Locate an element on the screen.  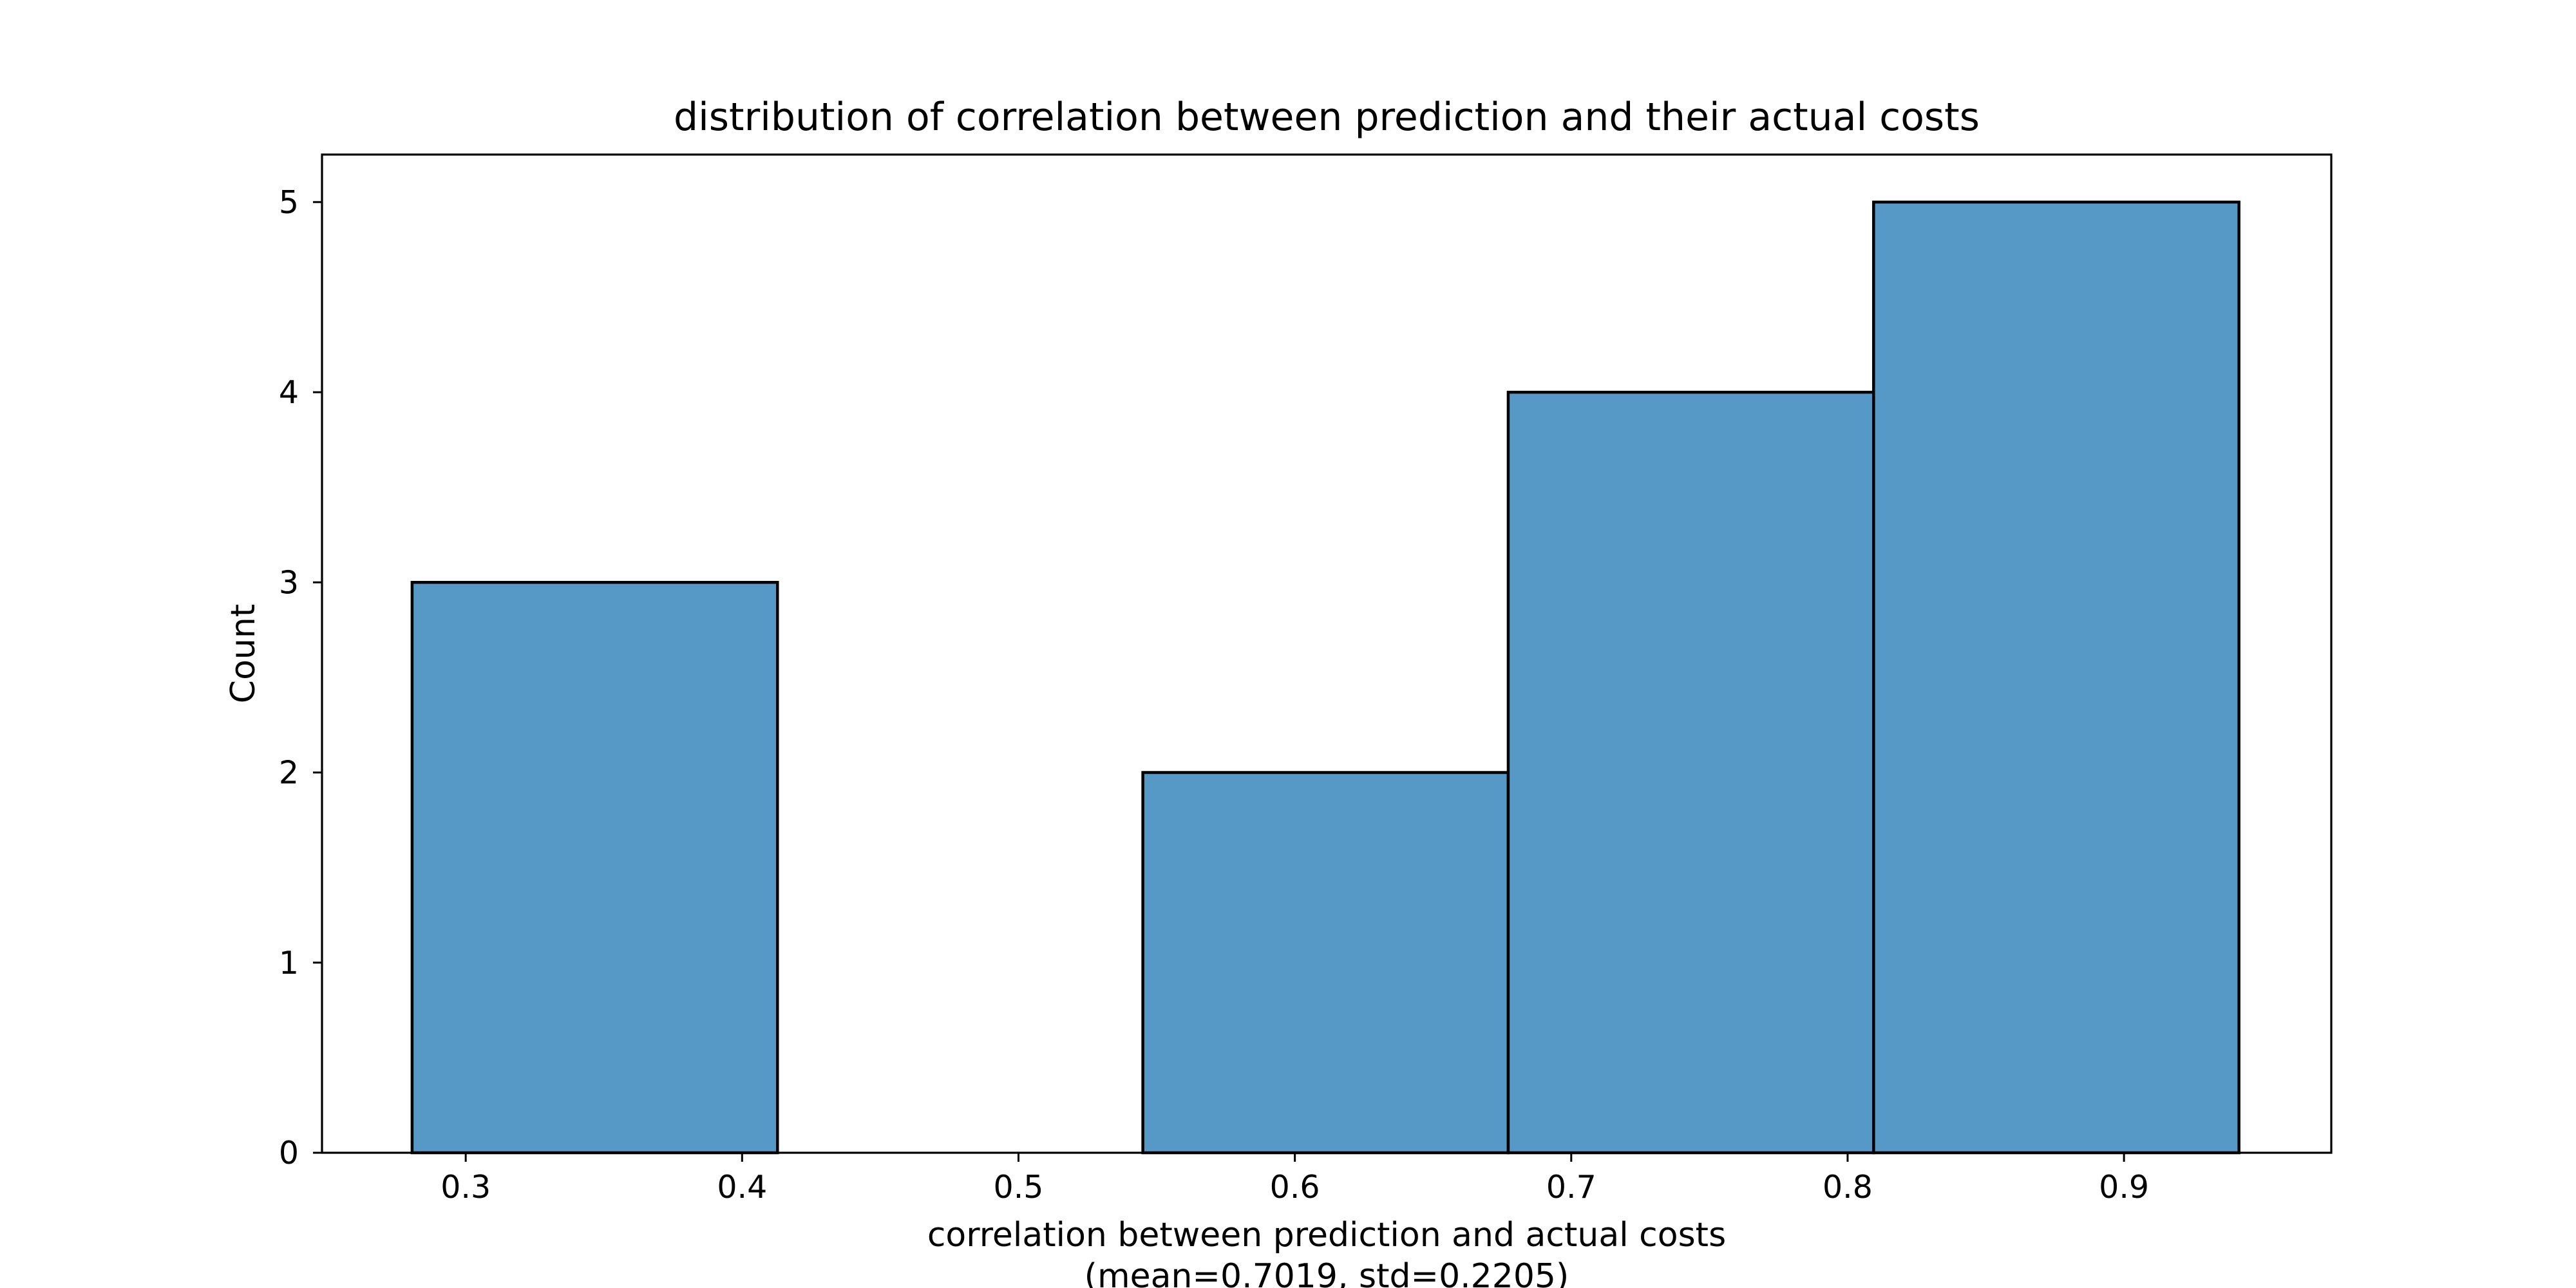
x-tick-label: 0.8 is located at coordinates (1848, 1188).